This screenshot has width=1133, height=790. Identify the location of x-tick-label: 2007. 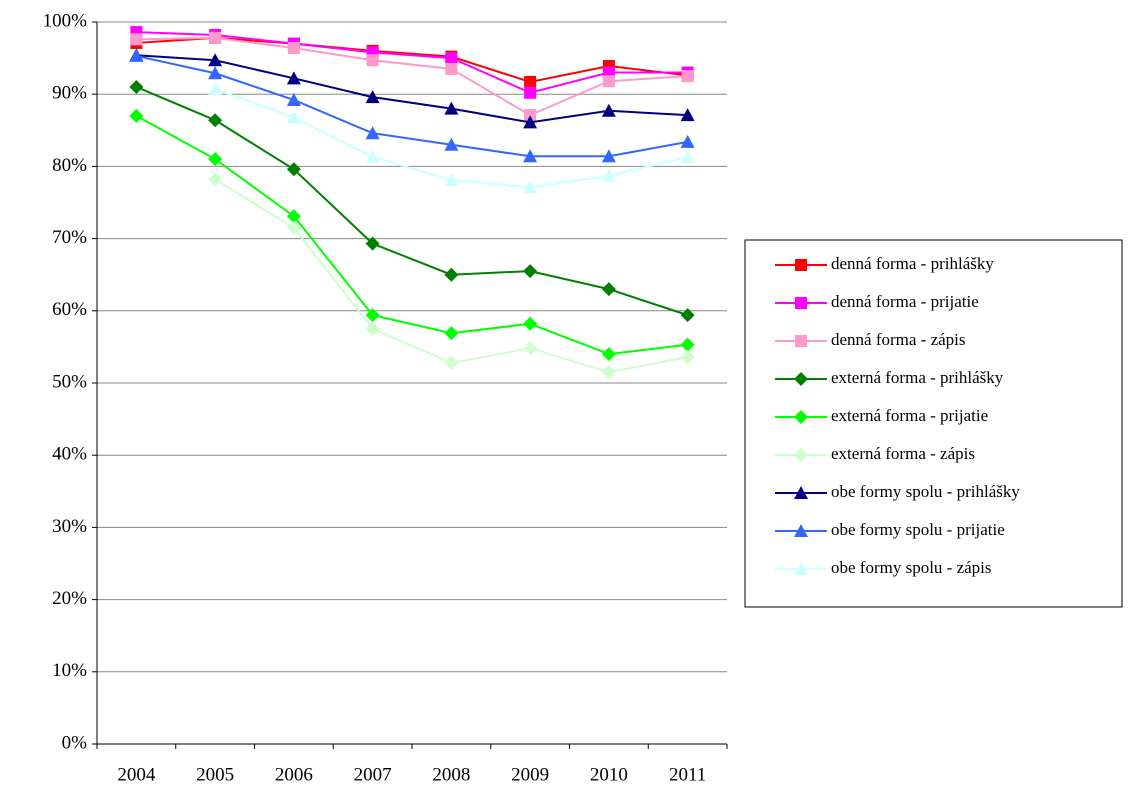
(373, 774).